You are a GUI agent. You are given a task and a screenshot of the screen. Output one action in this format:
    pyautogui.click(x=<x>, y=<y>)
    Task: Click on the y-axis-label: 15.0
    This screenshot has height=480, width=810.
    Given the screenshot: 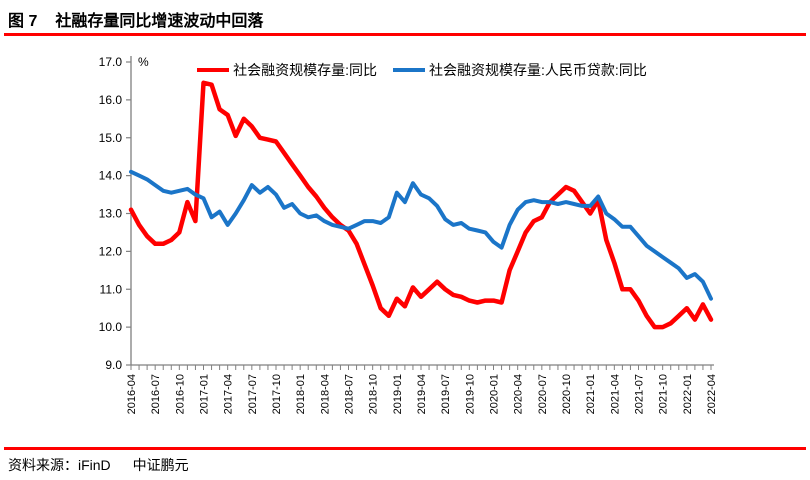 What is the action you would take?
    pyautogui.click(x=111, y=138)
    